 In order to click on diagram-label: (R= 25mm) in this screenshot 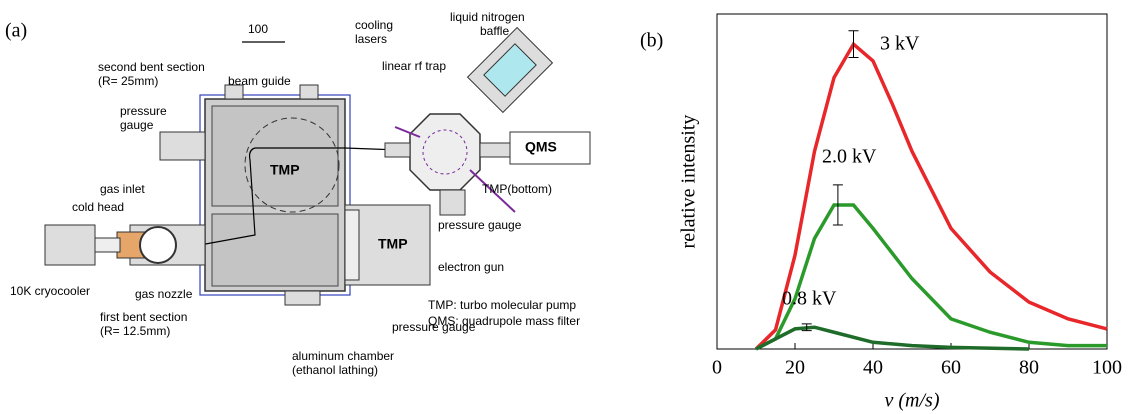, I will do `click(128, 81)`.